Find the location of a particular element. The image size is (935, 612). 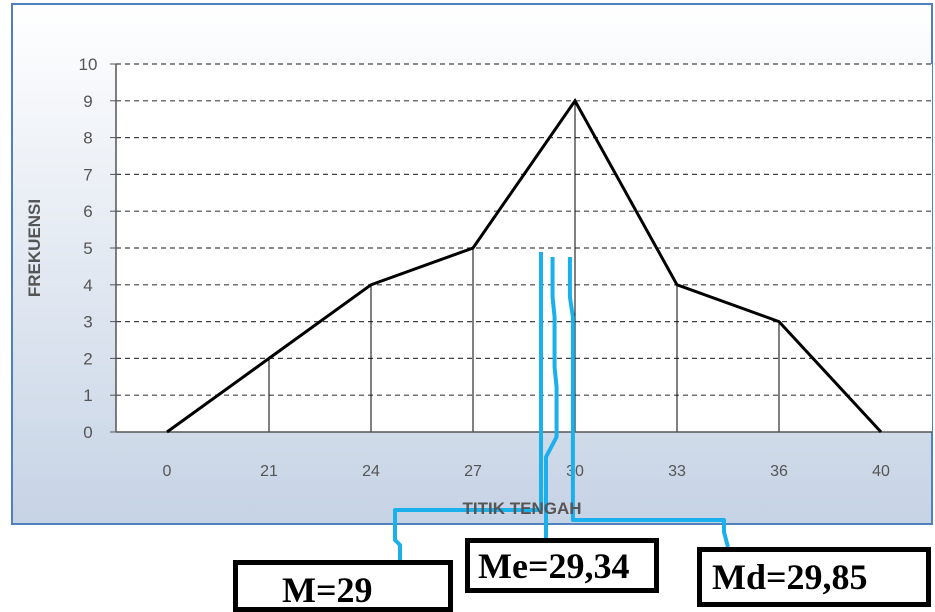

y-tick-label: 6 is located at coordinates (87, 211).